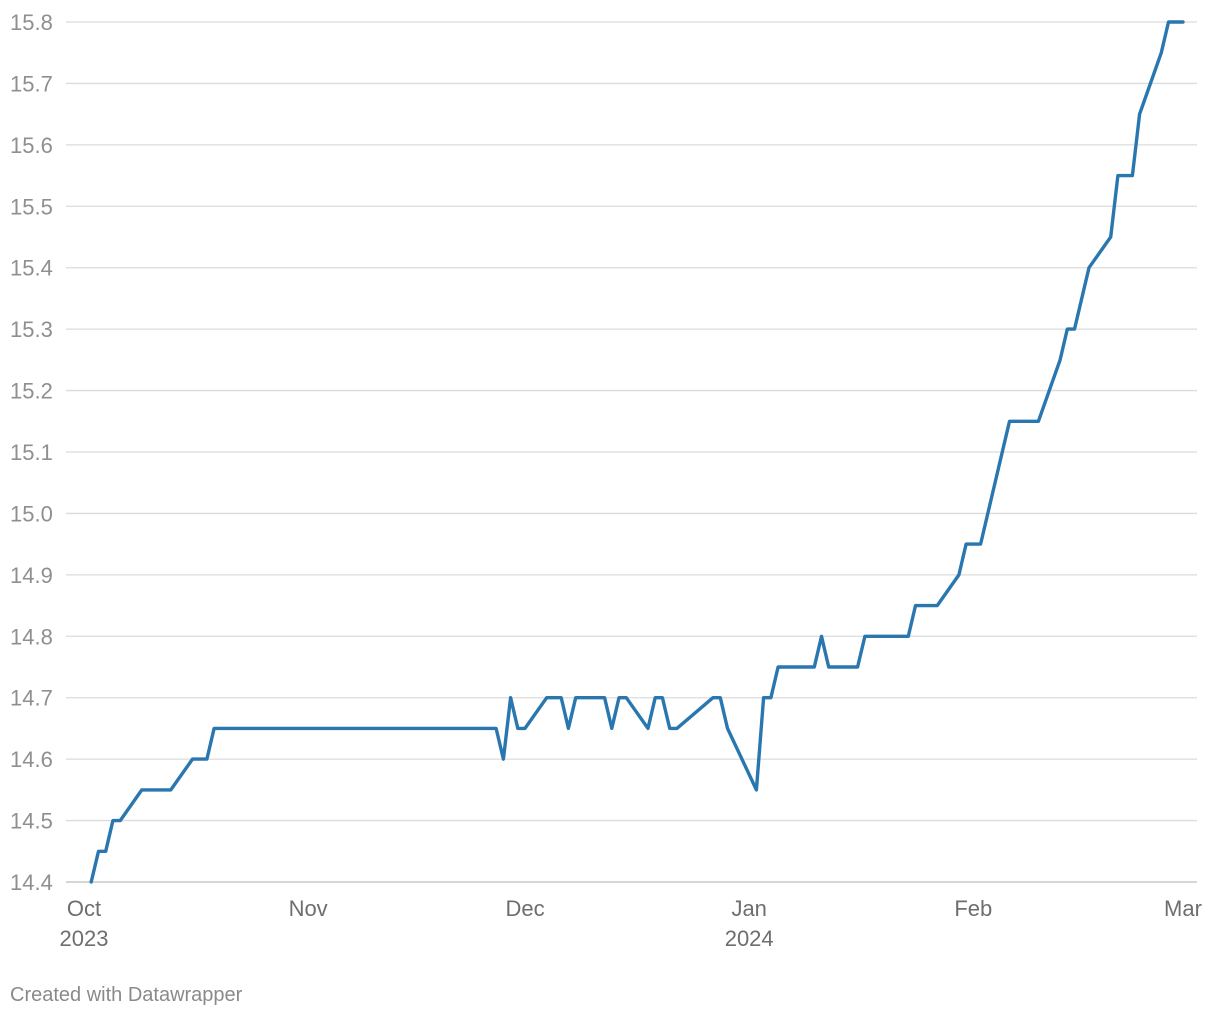  Describe the element at coordinates (524, 908) in the screenshot. I see `x-tick-label: Dec` at that location.